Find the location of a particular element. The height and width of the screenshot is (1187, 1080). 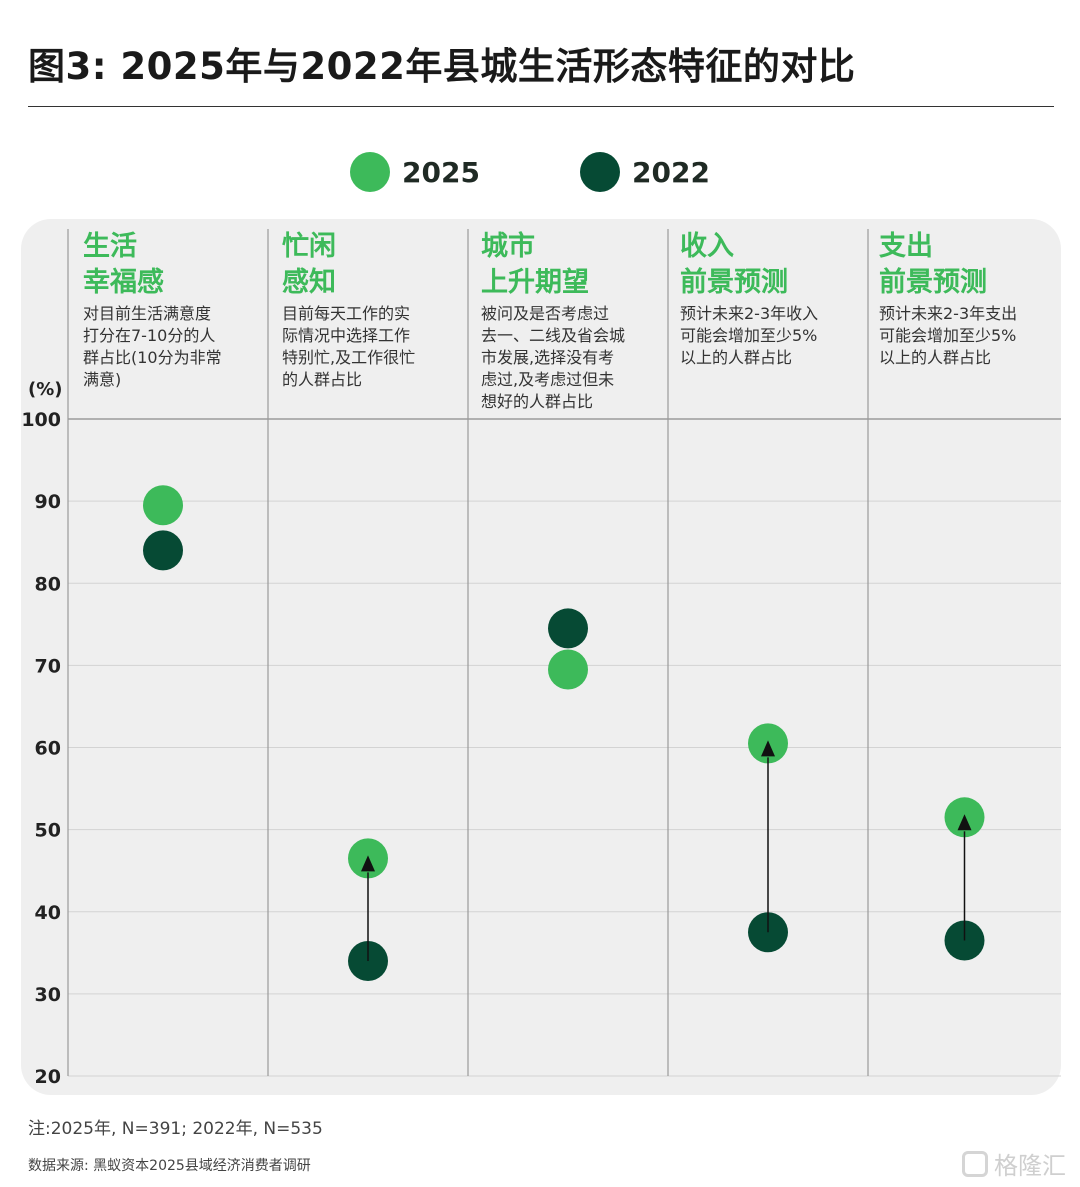

column-title: 忙闲 感知 is located at coordinates (309, 264).